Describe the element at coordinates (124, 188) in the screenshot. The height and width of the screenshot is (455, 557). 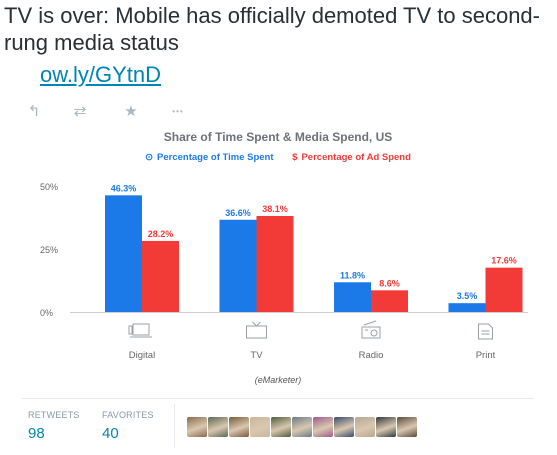
I see `data-label: 46.3%` at that location.